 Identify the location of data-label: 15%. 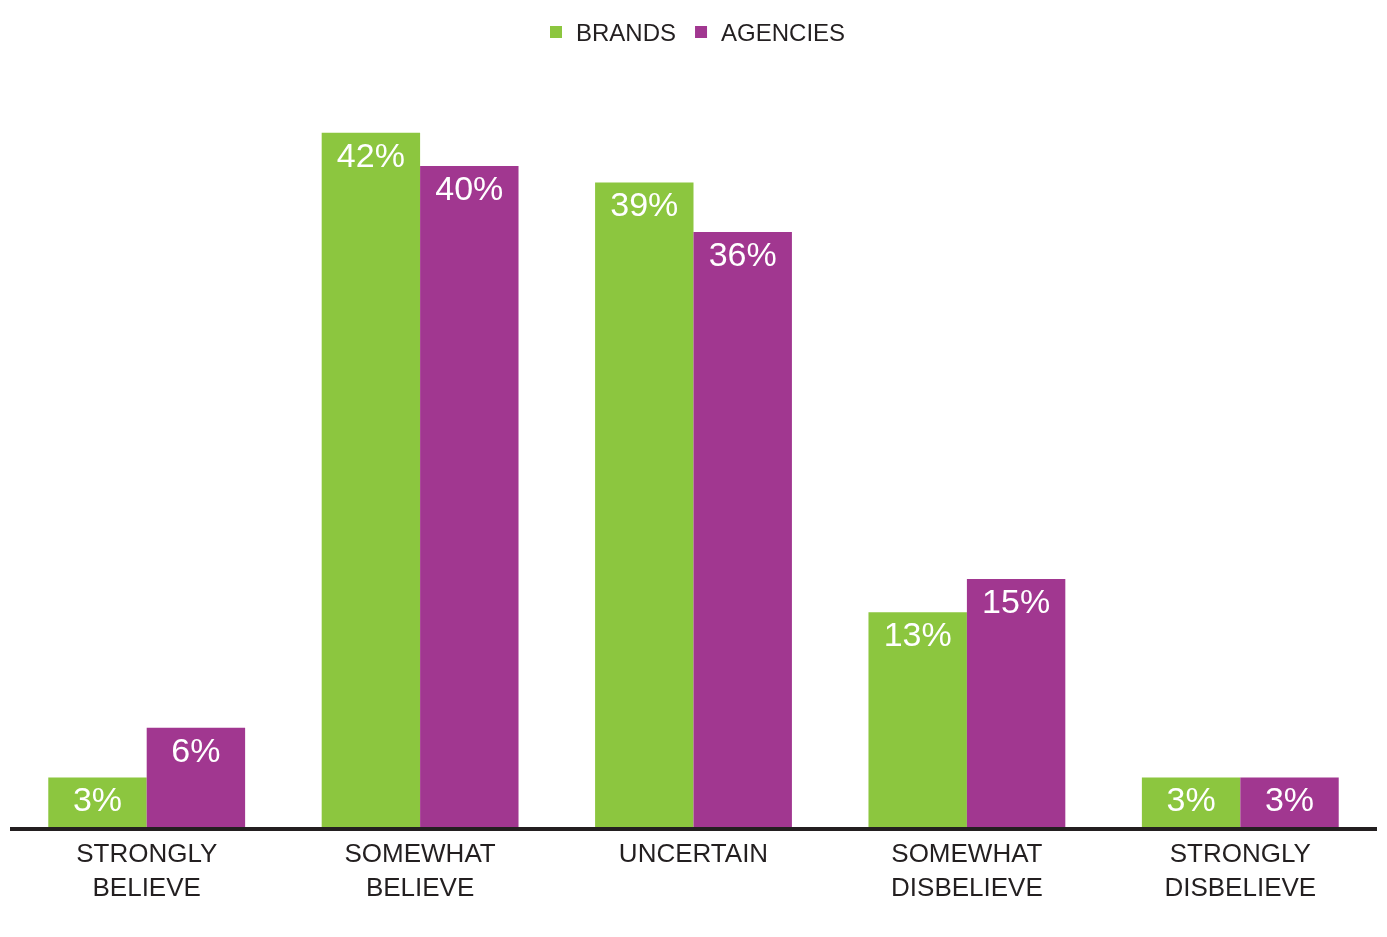
(1016, 601).